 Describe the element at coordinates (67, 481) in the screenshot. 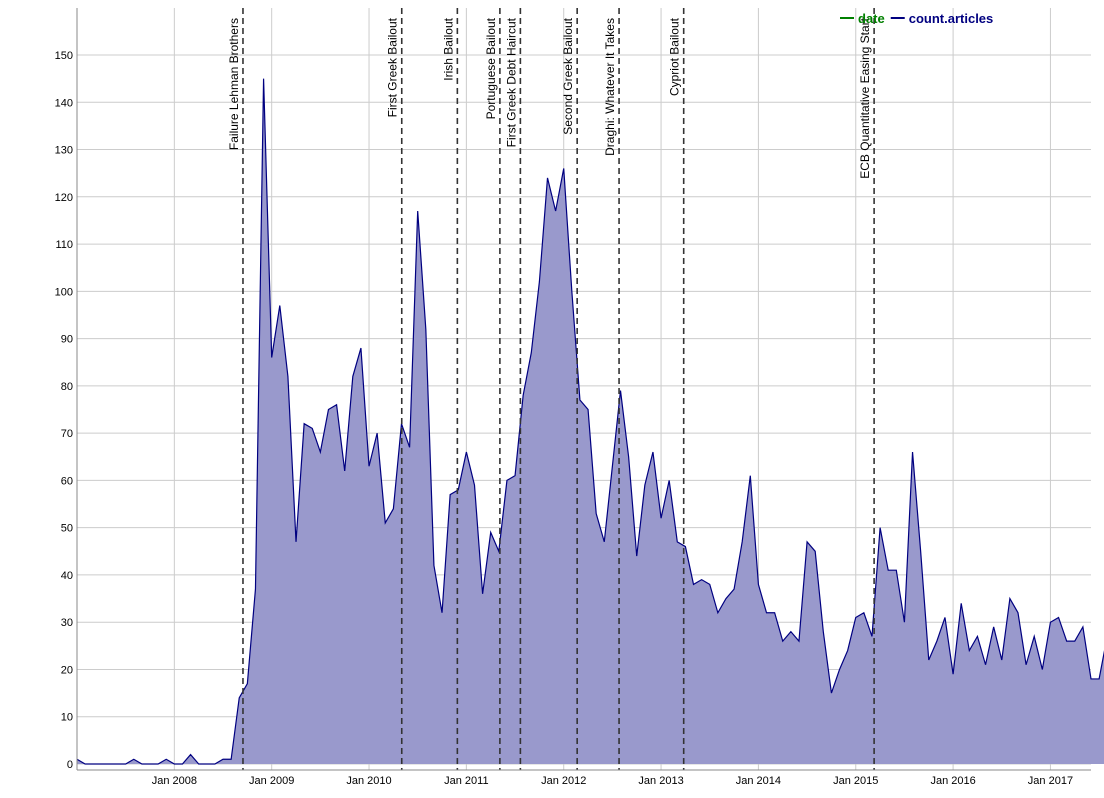

I see `y-tick-label: 60` at that location.